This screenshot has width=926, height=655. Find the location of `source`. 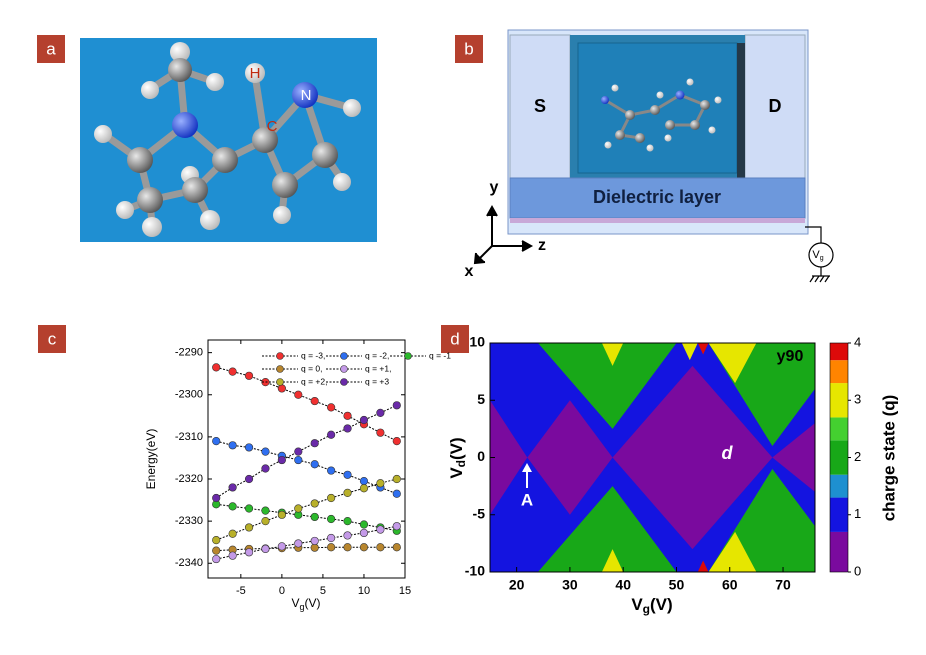

source is located at coordinates (540, 106).